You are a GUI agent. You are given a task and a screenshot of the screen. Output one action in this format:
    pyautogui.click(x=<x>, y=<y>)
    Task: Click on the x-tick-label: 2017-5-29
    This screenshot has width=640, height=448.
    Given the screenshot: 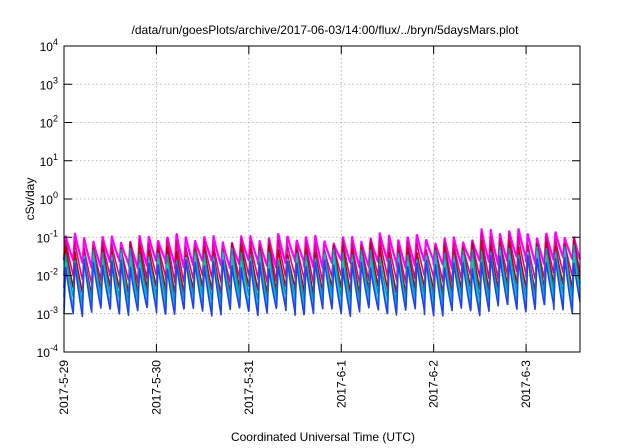 What is the action you would take?
    pyautogui.click(x=64, y=387)
    